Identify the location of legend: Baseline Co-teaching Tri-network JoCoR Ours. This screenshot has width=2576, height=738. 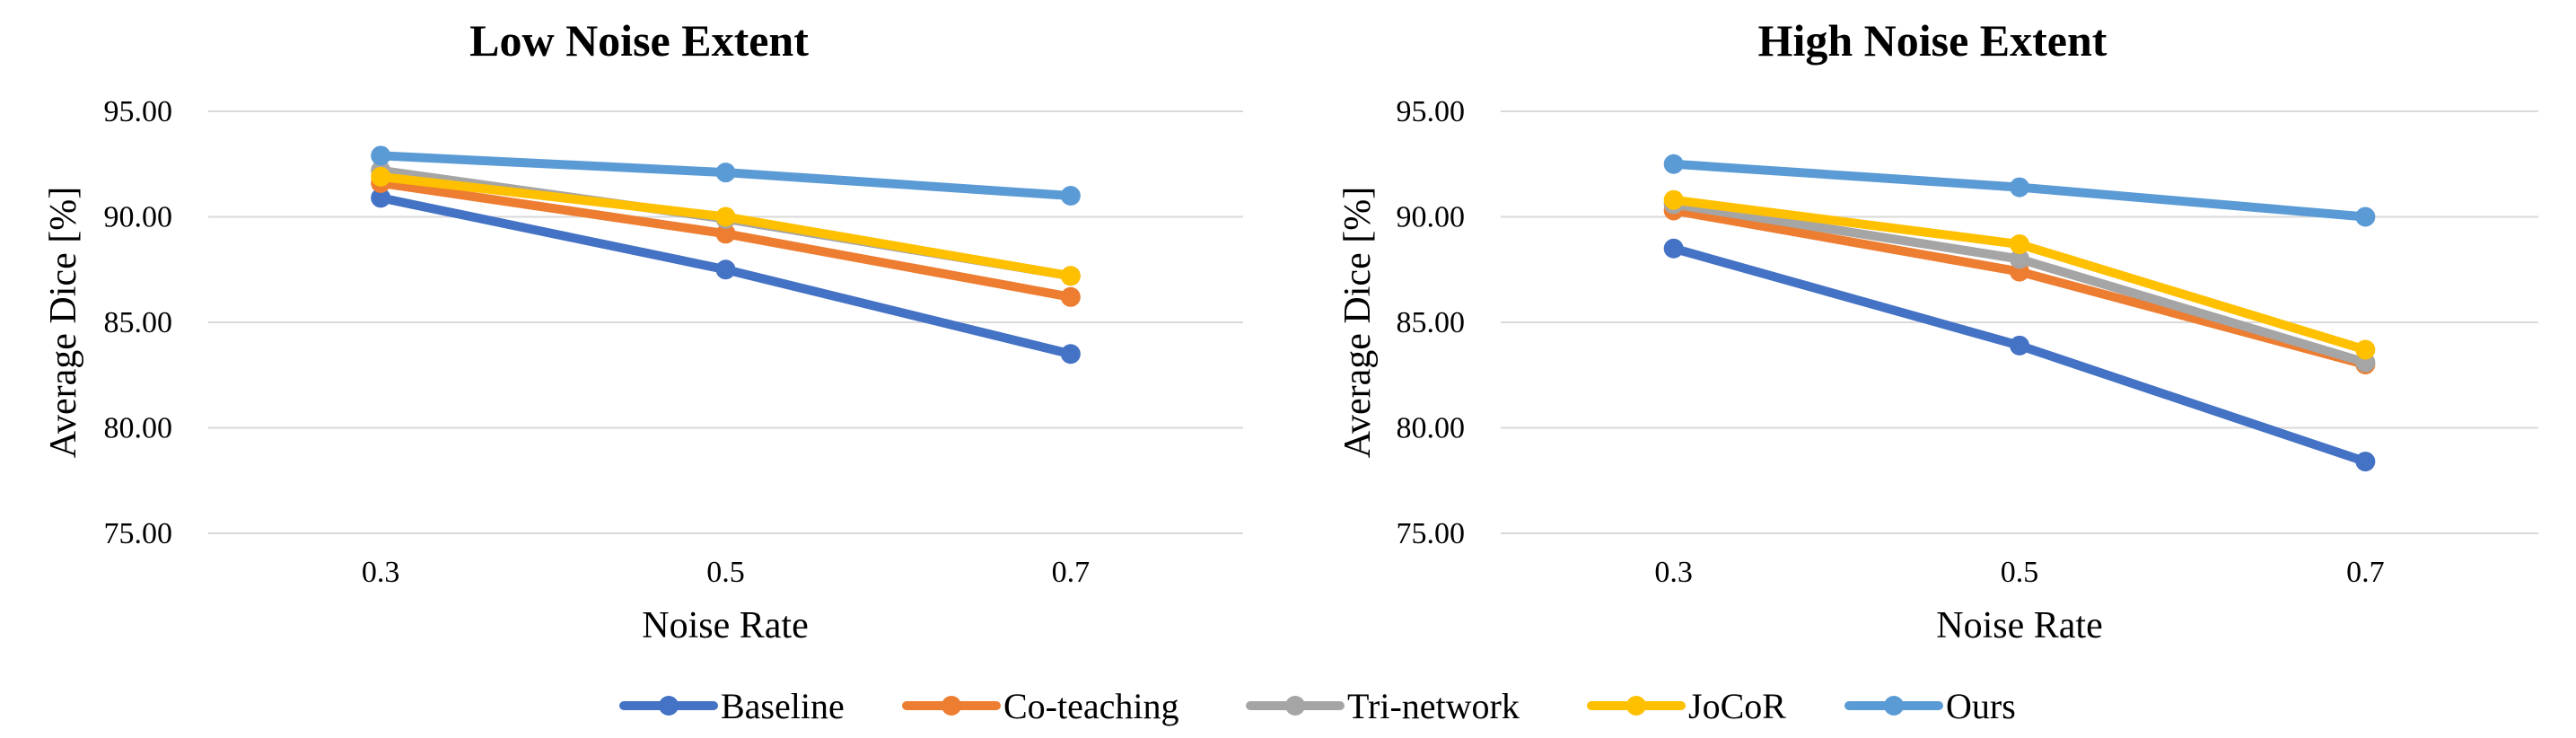
(1317, 706).